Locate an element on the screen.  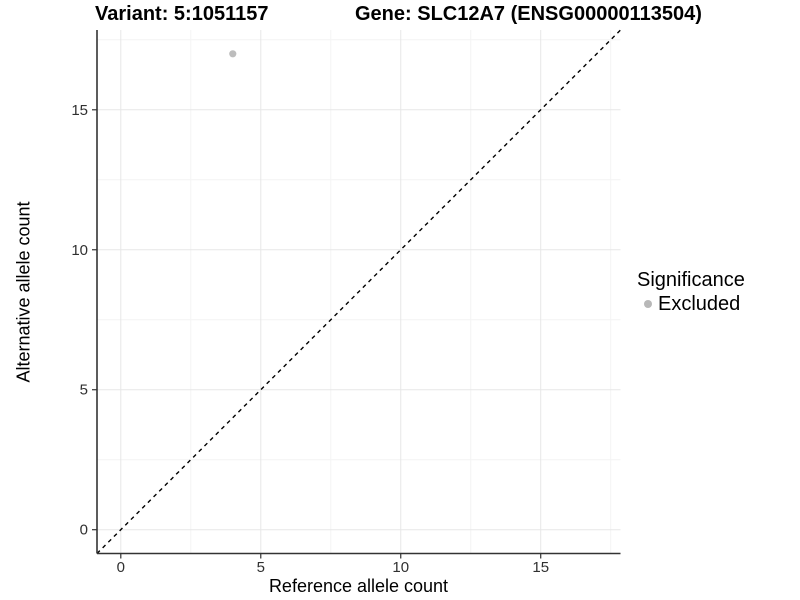
y-tick-label: 15 is located at coordinates (79, 110).